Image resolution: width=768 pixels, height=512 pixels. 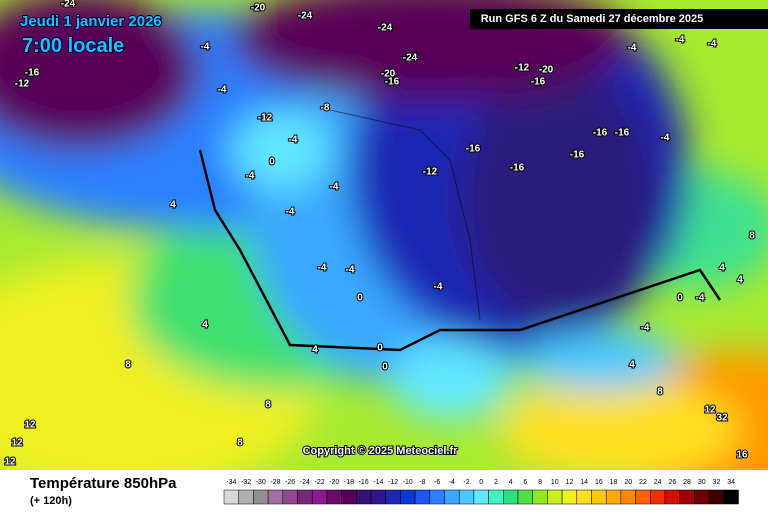 I want to click on run-banner, so click(x=619, y=19).